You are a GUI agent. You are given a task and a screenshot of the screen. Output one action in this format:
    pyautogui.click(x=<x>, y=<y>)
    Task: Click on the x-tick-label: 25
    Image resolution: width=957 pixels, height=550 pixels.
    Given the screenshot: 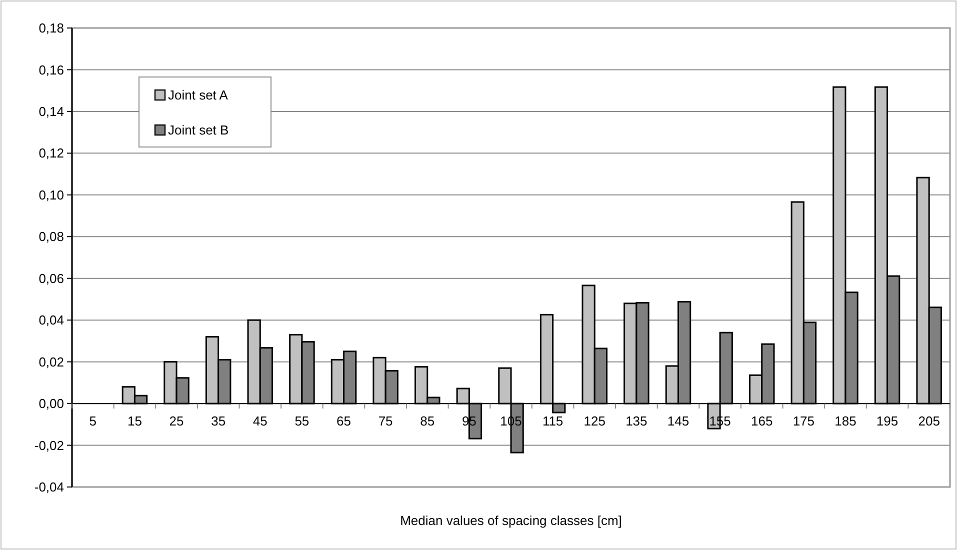 What is the action you would take?
    pyautogui.click(x=176, y=421)
    